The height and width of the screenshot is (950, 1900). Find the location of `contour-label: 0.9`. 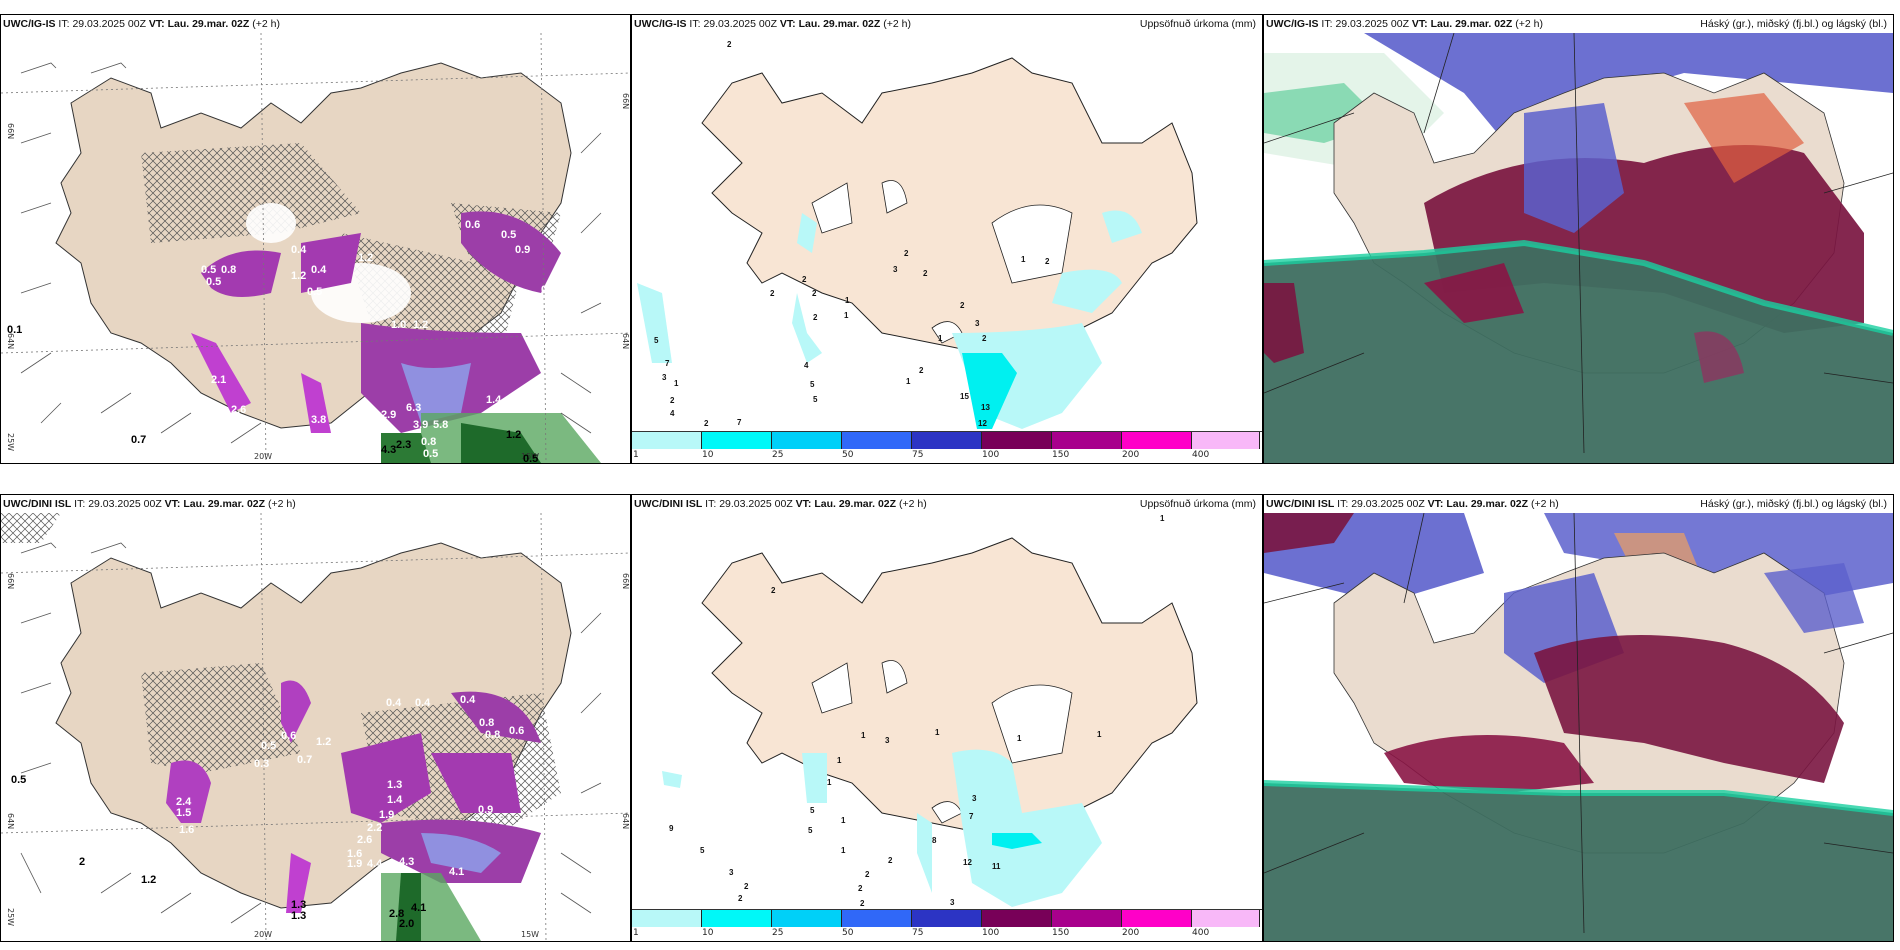

contour-label: 0.9 is located at coordinates (485, 810).